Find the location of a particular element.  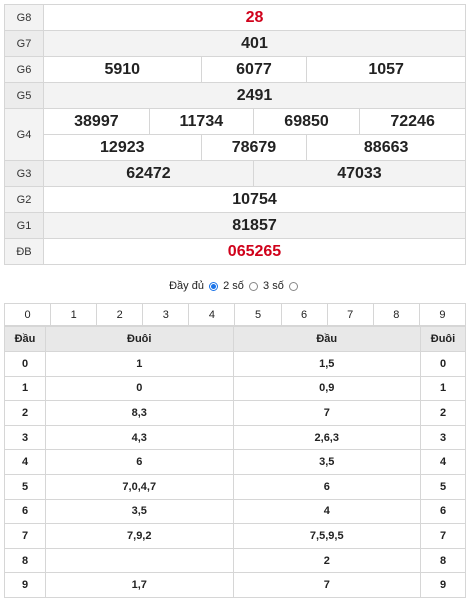

row-key-2: 1 is located at coordinates (443, 388).